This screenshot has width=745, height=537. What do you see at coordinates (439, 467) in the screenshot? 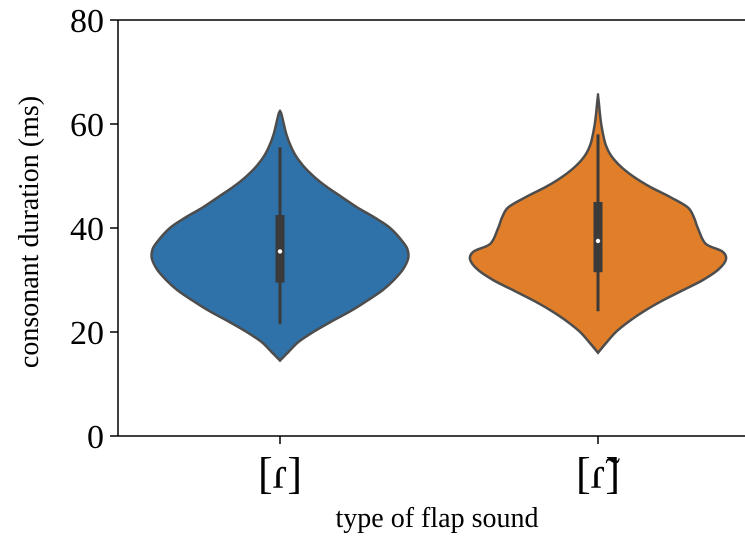
I see `x-ticks: [ɾ] [ɾ̃]` at bounding box center [439, 467].